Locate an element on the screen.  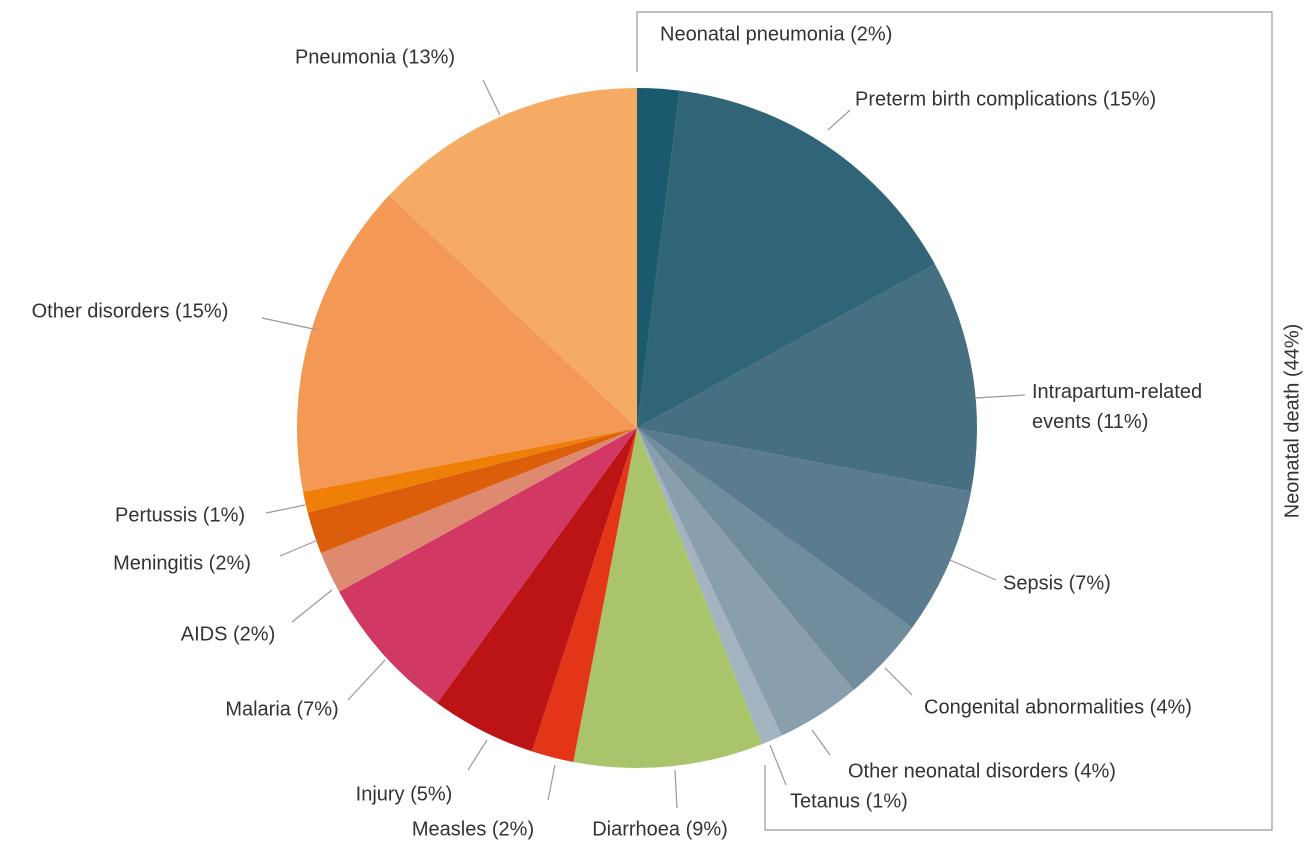
slice-label: Preterm birth complications (15%) is located at coordinates (1005, 99).